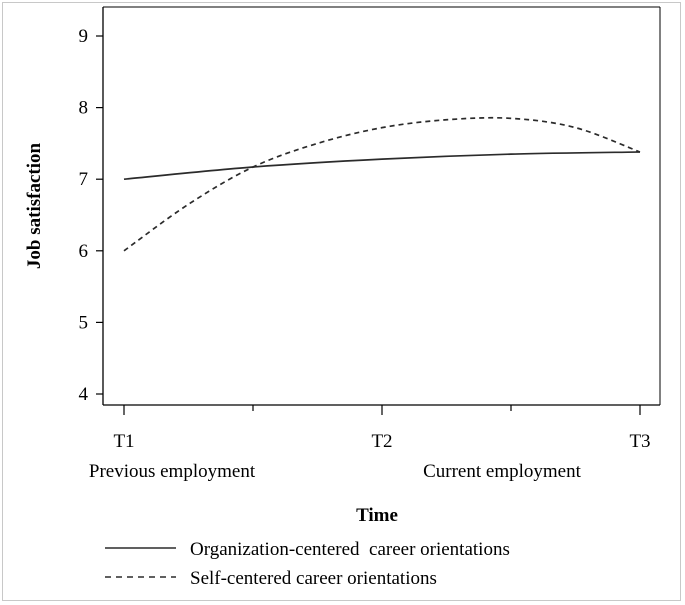 This screenshot has width=685, height=605. I want to click on y-tick-label: 6, so click(84, 251).